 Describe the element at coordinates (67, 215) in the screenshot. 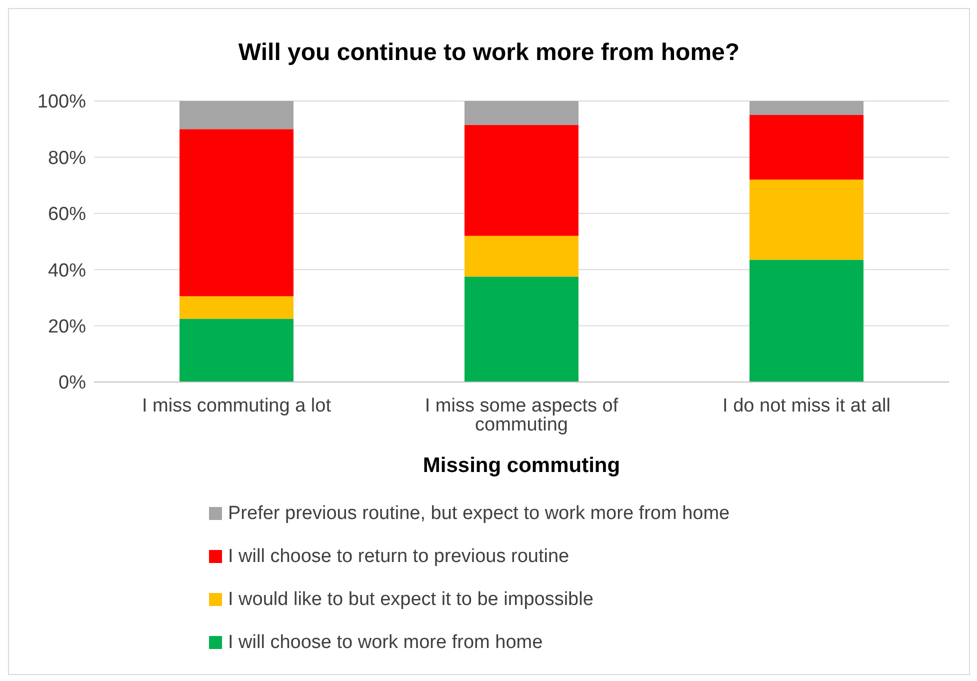

I see `y-tick-label: 60%` at that location.